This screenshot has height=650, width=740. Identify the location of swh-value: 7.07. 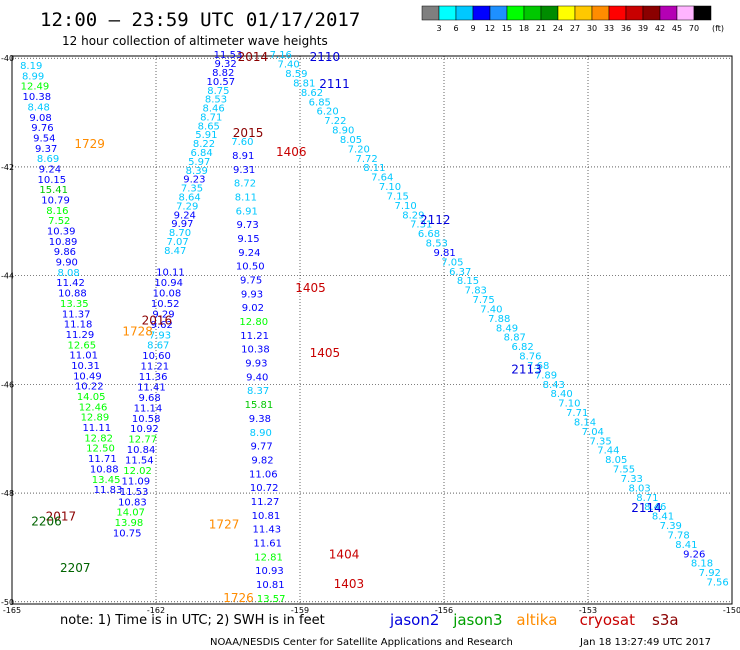
(177, 242).